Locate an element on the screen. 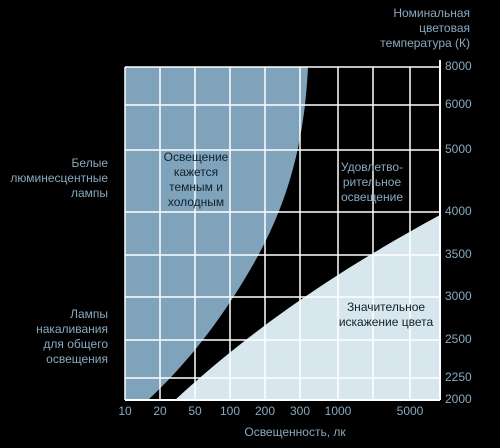 The height and width of the screenshot is (448, 500). x-tick-label: 50 is located at coordinates (195, 411).